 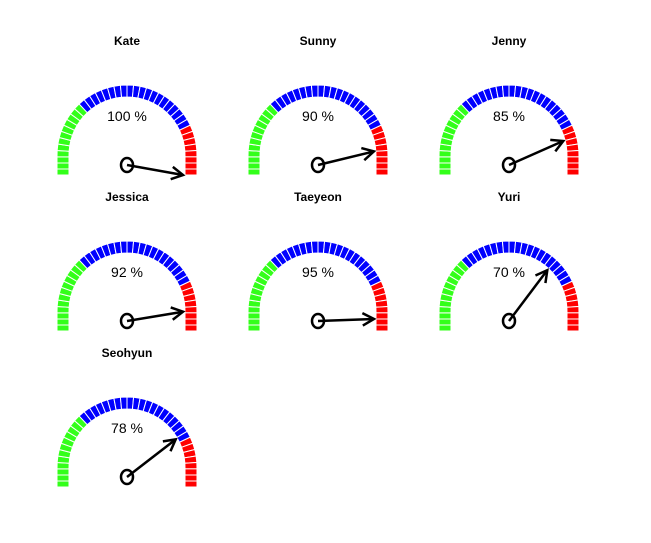 I want to click on gauge-value-label: 90 %, so click(x=318, y=116).